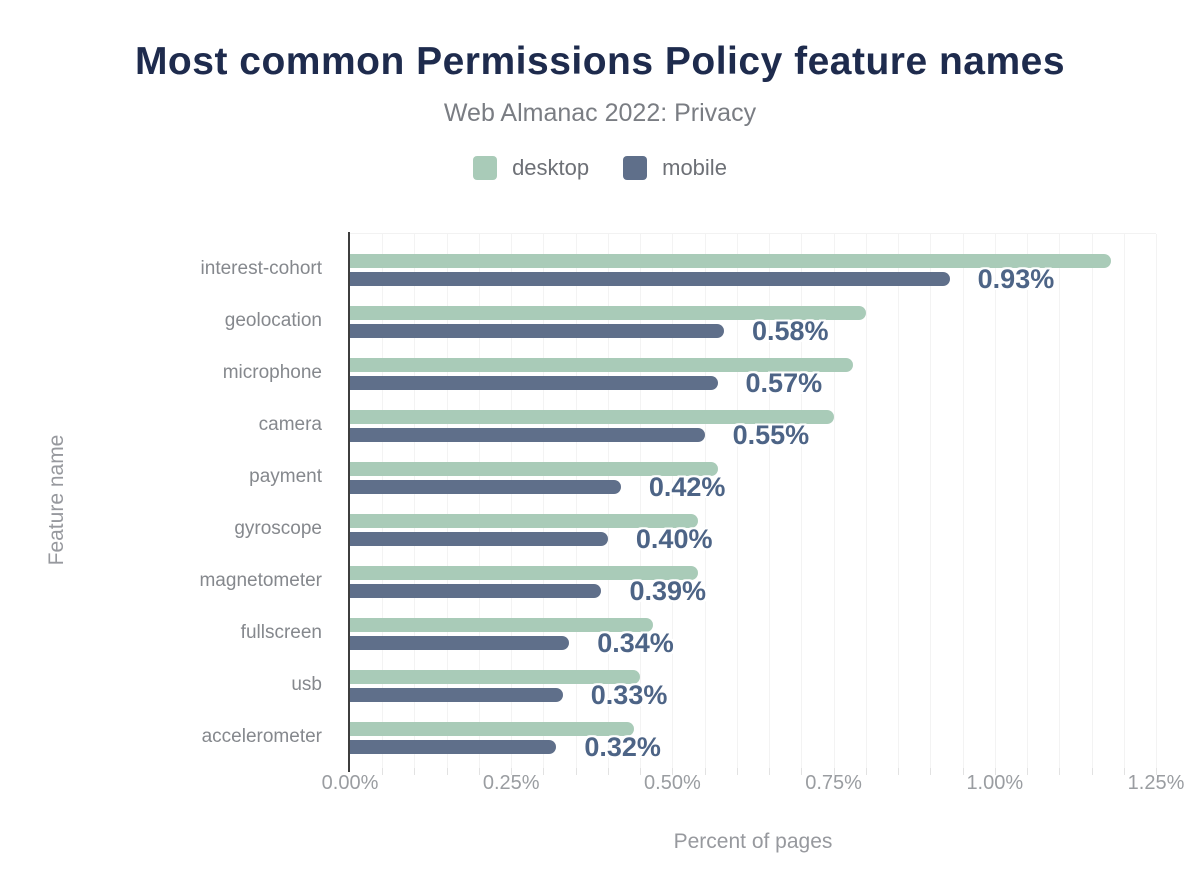  I want to click on legend-item-mobile: mobile, so click(675, 168).